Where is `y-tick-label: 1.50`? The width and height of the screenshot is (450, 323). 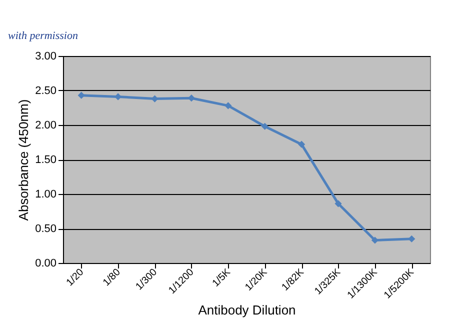 y-tick-label: 1.50 is located at coordinates (45, 160).